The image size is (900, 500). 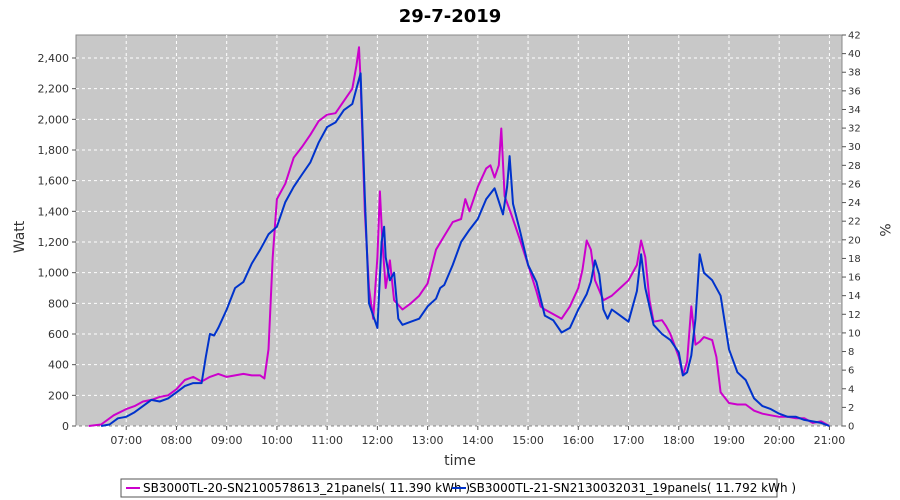 What do you see at coordinates (277, 440) in the screenshot?
I see `x-tick-label: 10:00` at bounding box center [277, 440].